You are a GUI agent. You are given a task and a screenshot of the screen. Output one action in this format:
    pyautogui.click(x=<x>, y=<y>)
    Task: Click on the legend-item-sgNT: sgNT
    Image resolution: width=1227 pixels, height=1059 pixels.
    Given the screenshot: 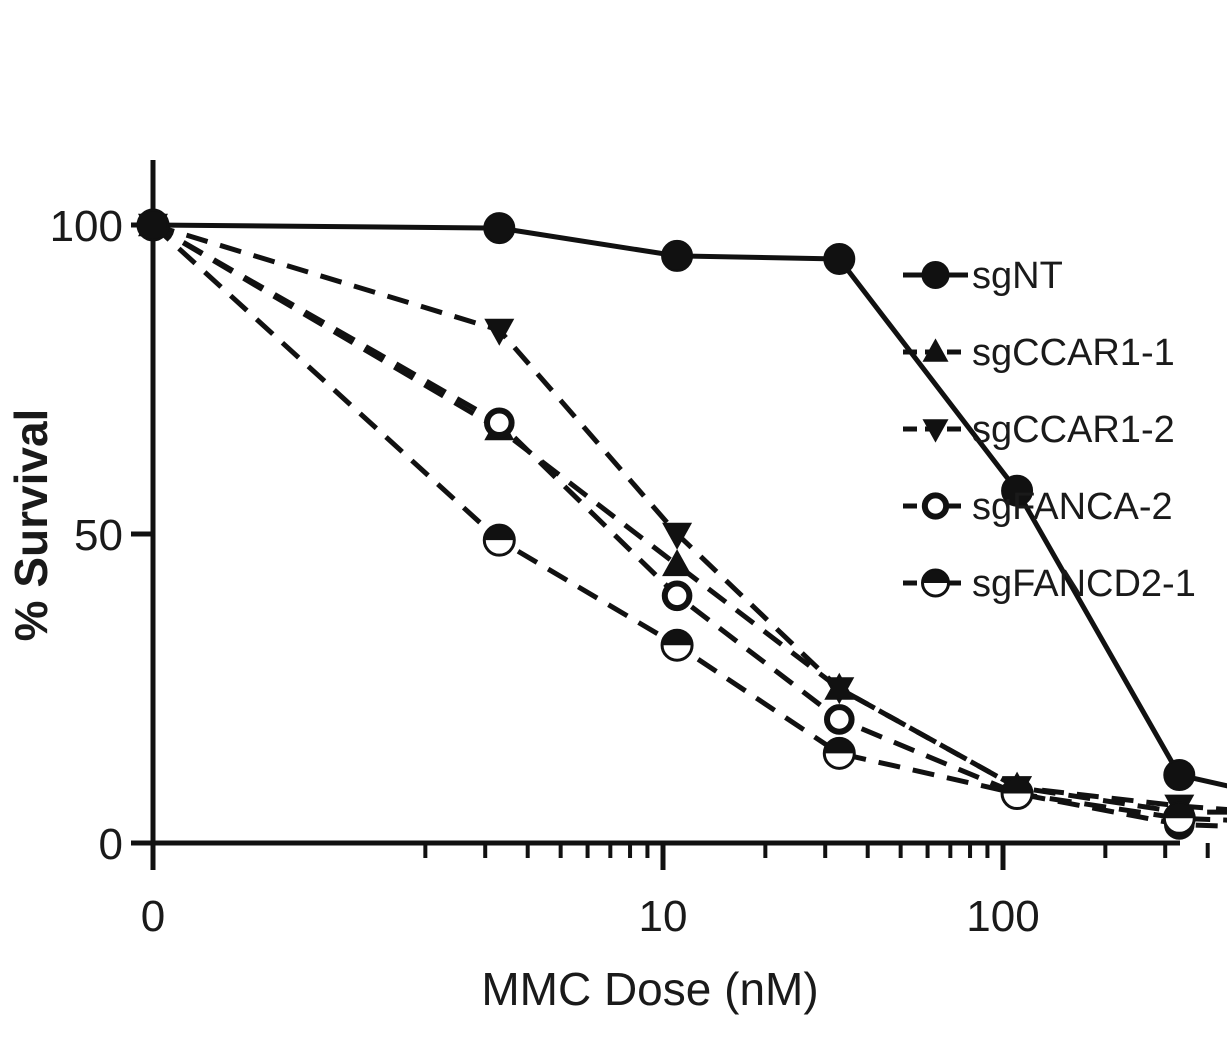 What is the action you would take?
    pyautogui.click(x=983, y=276)
    